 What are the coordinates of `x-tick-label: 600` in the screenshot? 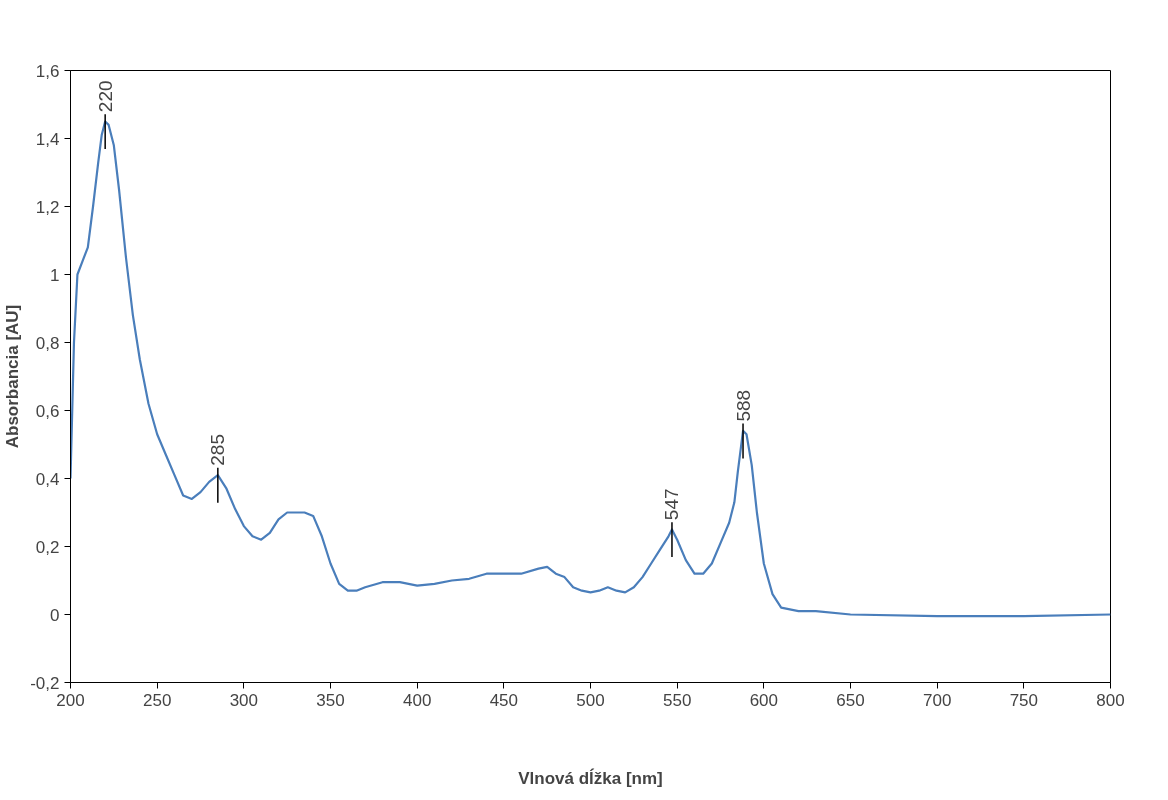 It's located at (764, 700).